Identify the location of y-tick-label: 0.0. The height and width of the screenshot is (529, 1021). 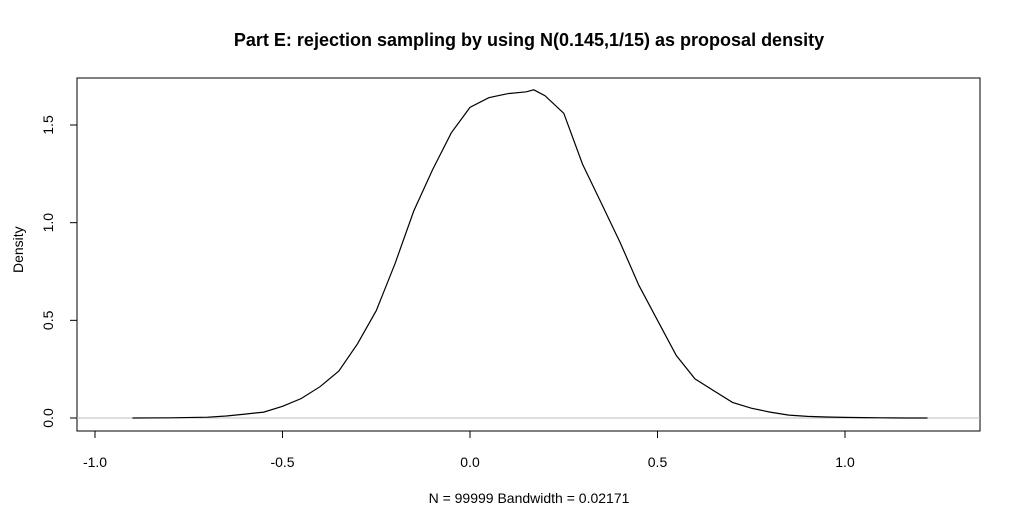
(48, 418).